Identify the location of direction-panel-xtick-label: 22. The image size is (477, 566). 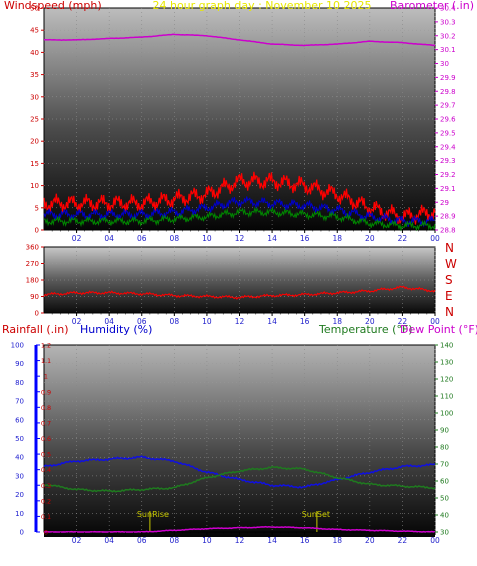
(403, 321).